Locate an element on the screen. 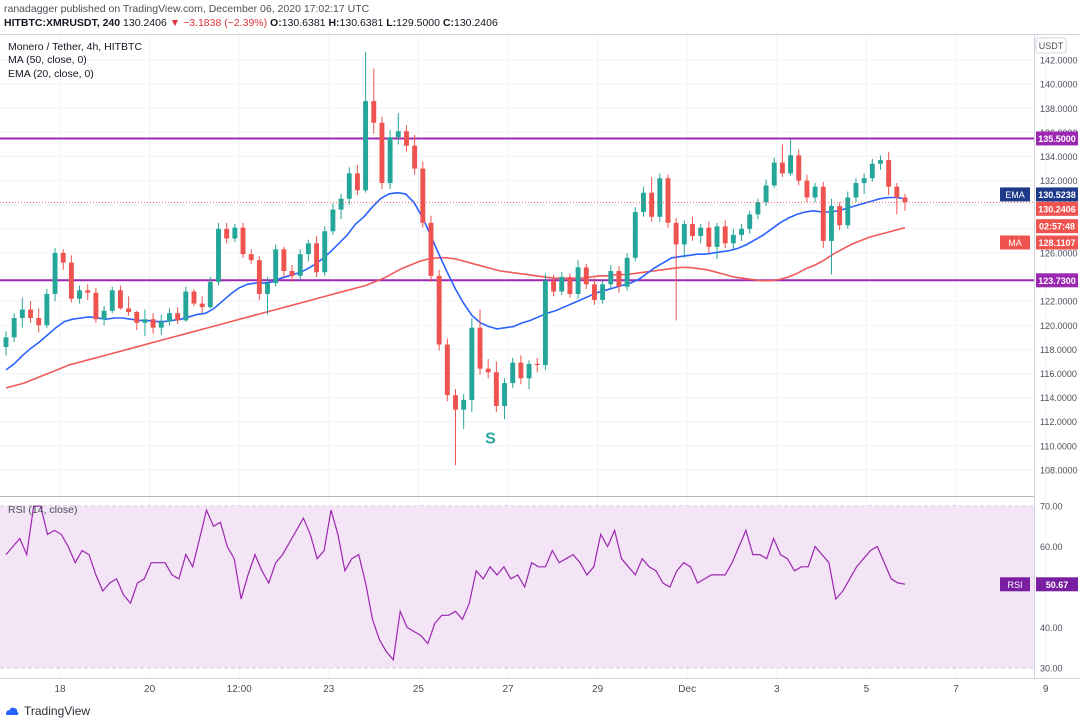 The height and width of the screenshot is (721, 1080). price-tick-label: 110.0000 is located at coordinates (1058, 446).